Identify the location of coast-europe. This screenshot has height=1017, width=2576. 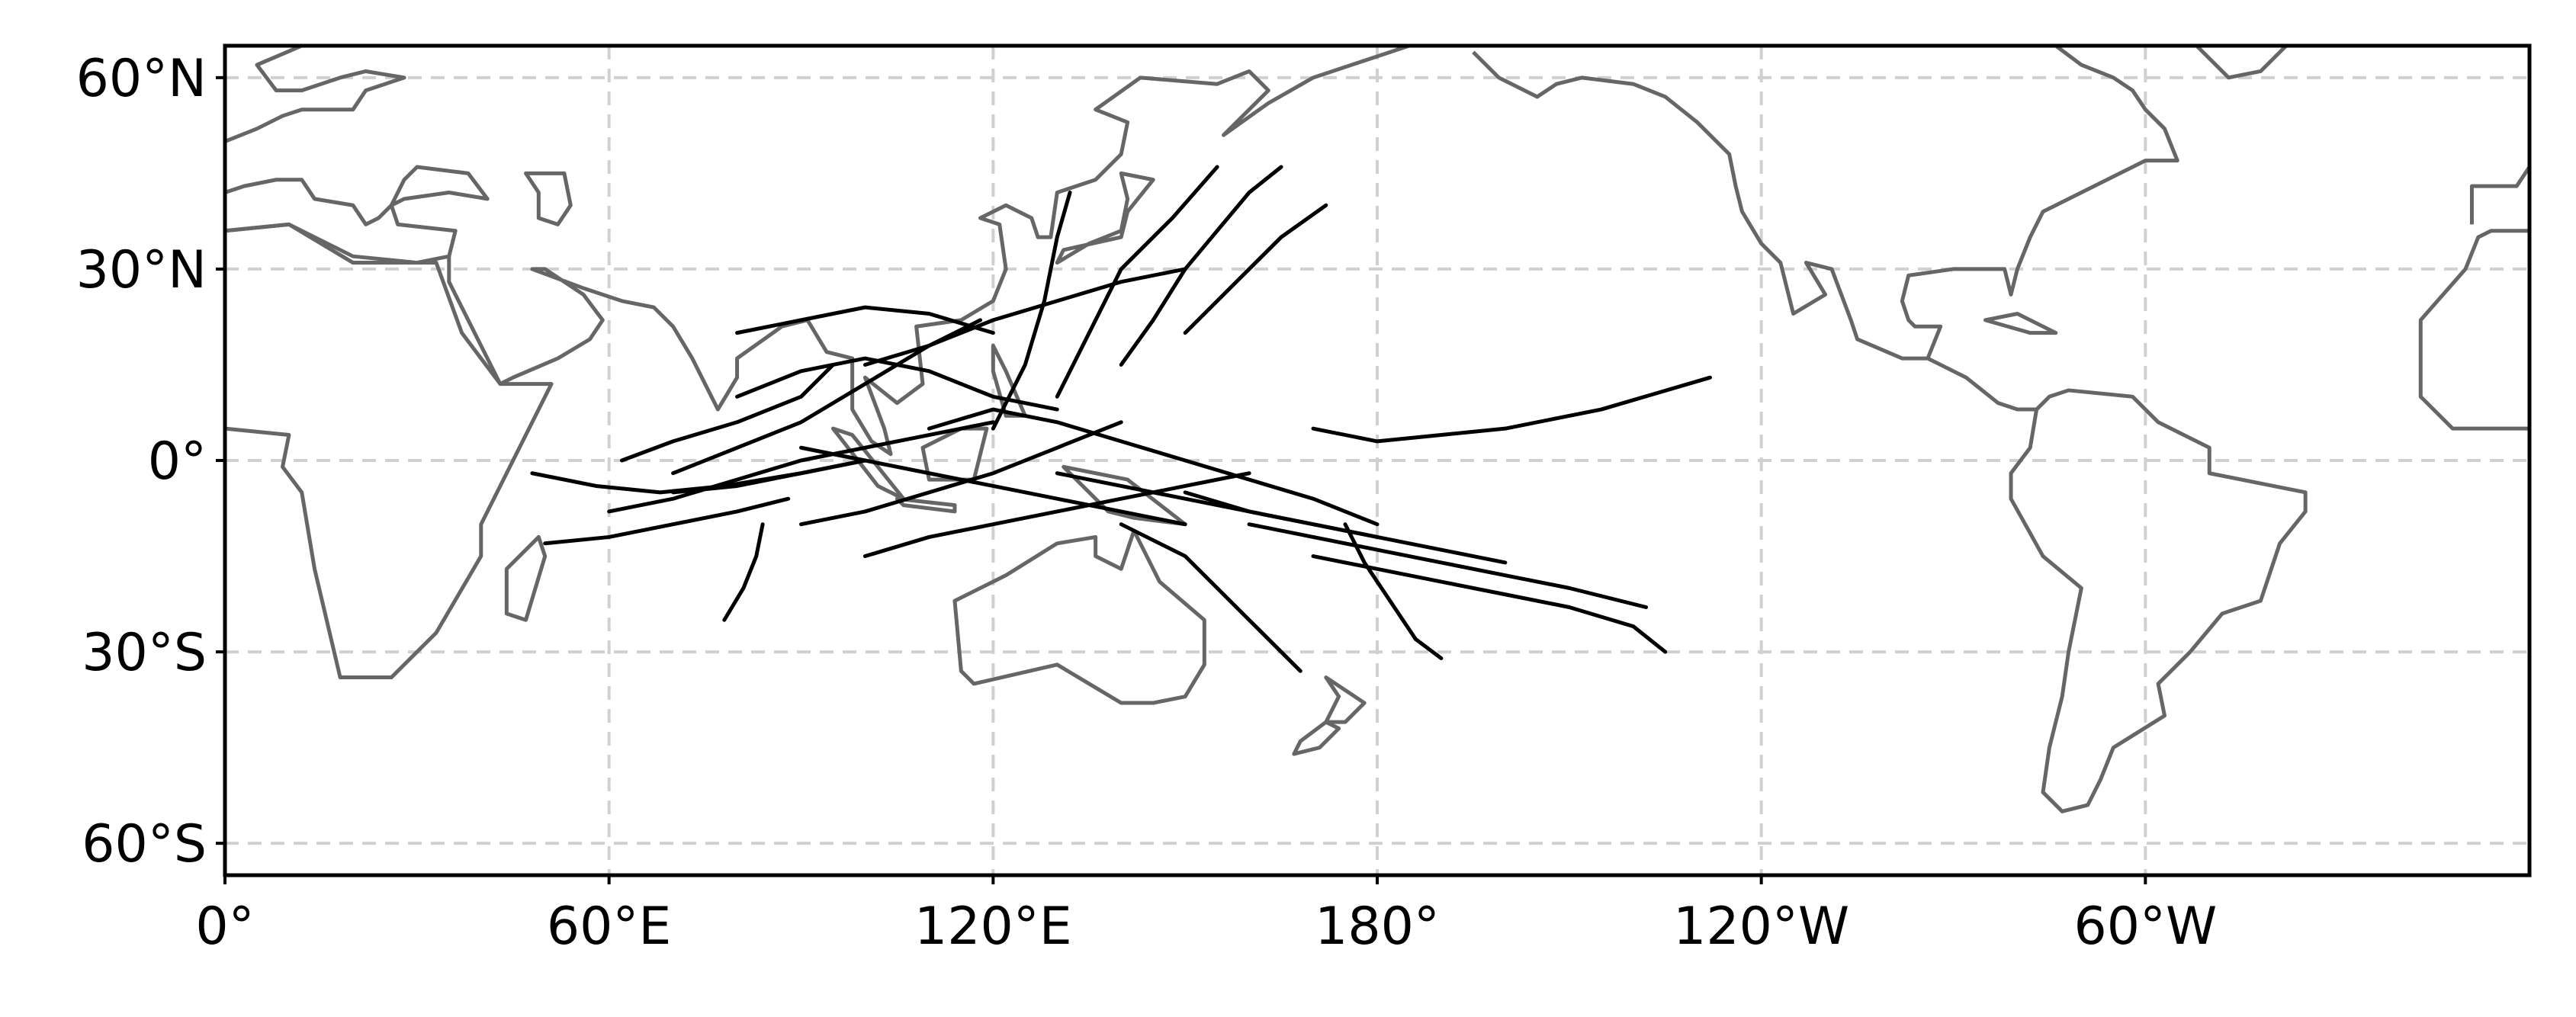
(314, 94).